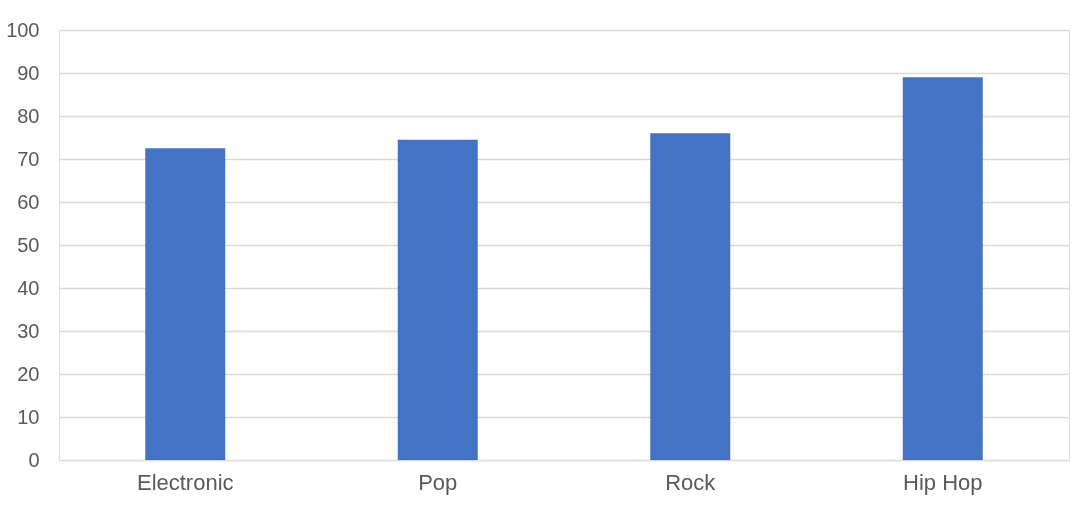 This screenshot has height=507, width=1092. What do you see at coordinates (34, 459) in the screenshot?
I see `y-tick-label: 0` at bounding box center [34, 459].